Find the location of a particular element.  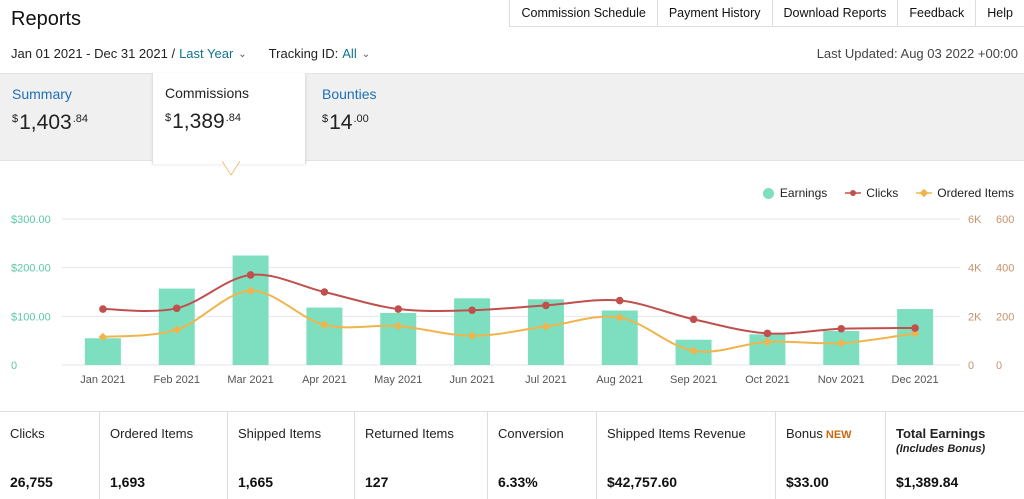

new-badge: NEW is located at coordinates (838, 435).